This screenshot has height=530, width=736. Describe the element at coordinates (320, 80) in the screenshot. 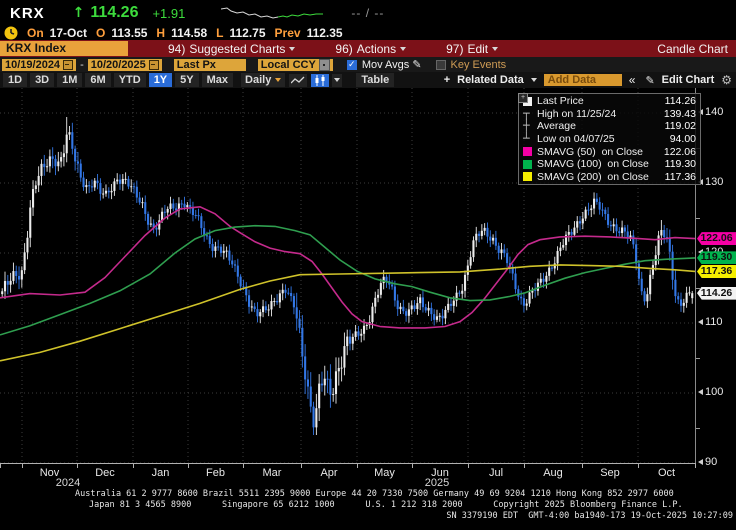

I see `candle-chart-type-button` at that location.